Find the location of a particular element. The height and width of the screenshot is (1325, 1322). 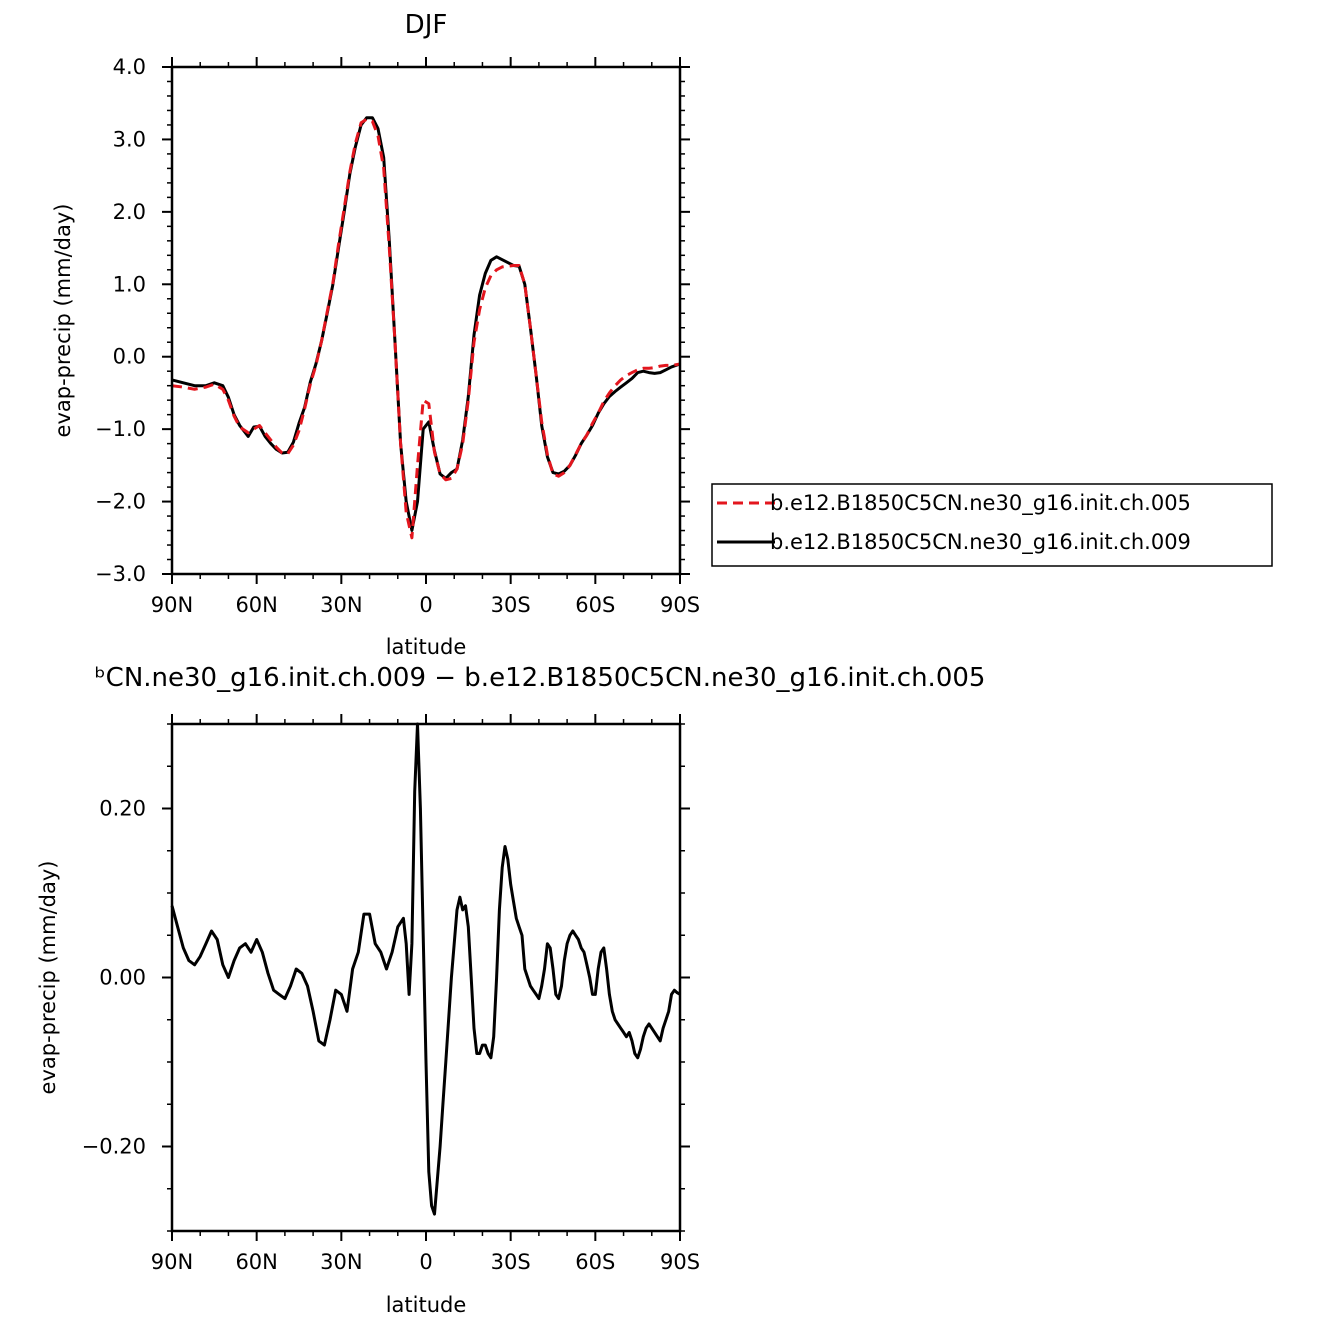

y-tick-label: 1.0 is located at coordinates (129, 284).